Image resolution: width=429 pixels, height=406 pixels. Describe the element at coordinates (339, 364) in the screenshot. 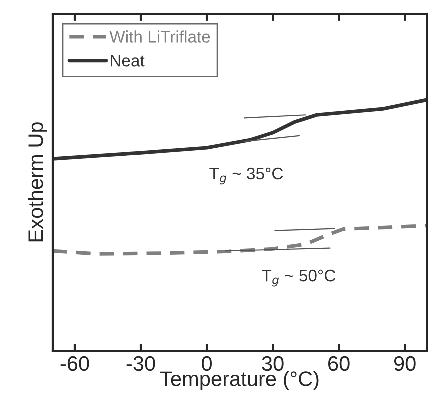

I see `x-tick-label: 60` at that location.